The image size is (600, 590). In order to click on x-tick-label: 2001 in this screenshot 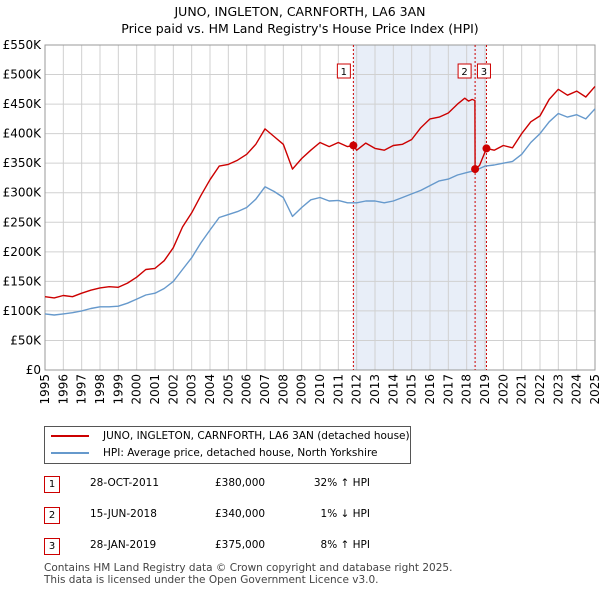, I will do `click(155, 389)`.